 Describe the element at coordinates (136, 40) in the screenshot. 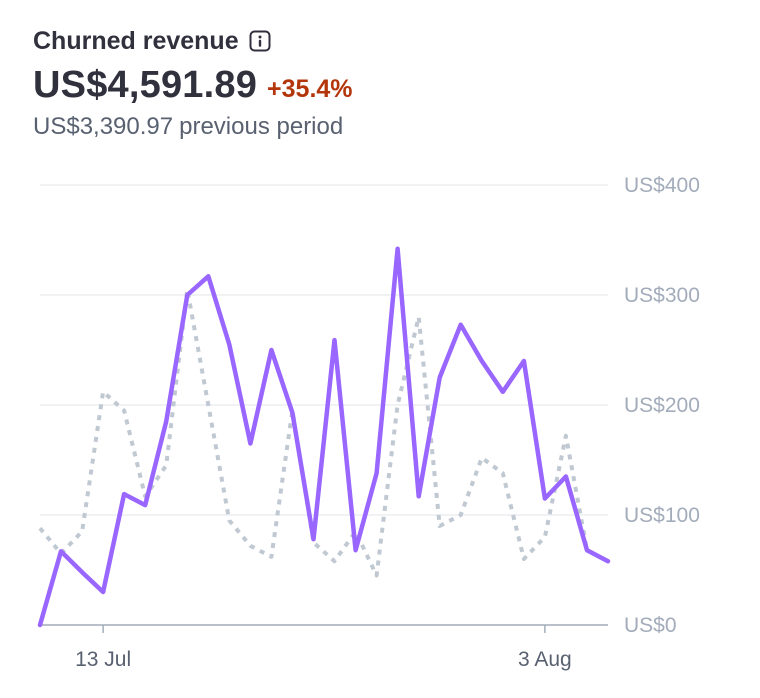

I see `metric-title: Churned revenue` at that location.